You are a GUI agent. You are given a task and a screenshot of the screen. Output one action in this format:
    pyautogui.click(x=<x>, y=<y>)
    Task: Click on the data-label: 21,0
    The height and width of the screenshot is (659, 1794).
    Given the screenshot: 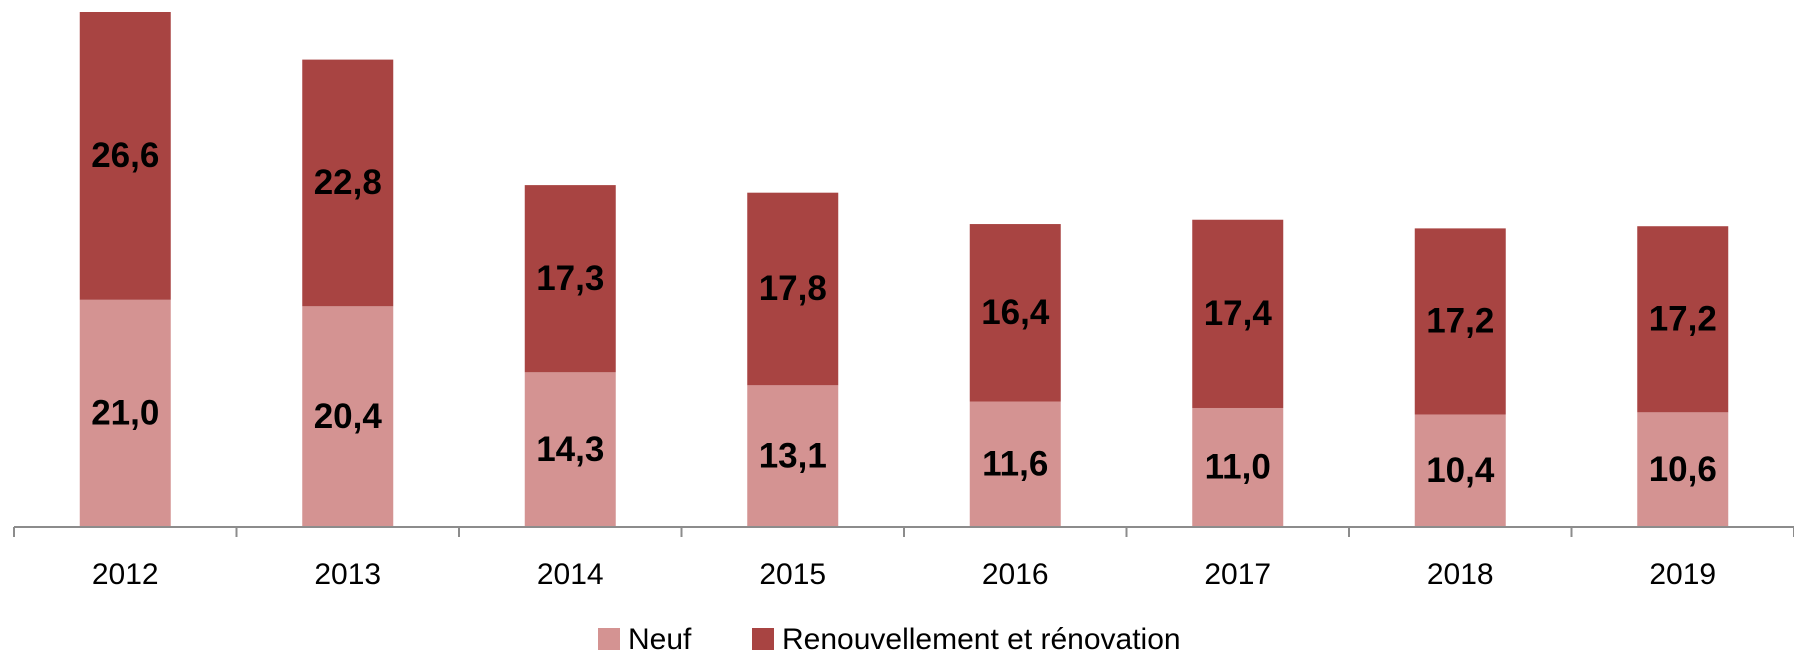 What is the action you would take?
    pyautogui.click(x=125, y=413)
    